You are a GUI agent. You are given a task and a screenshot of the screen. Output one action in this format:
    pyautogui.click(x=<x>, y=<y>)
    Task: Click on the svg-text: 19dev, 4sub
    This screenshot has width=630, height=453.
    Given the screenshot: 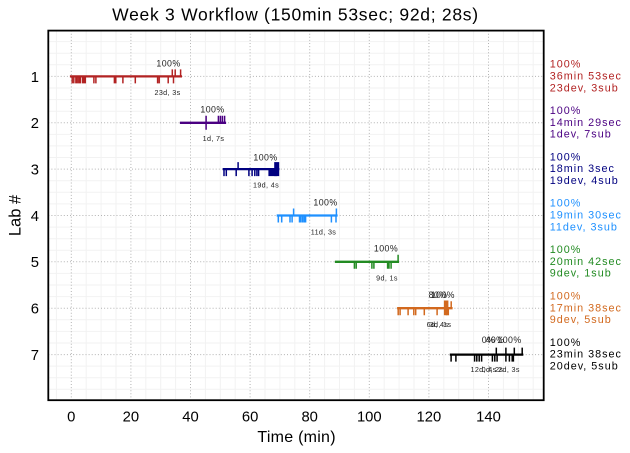 What is the action you would take?
    pyautogui.click(x=584, y=181)
    